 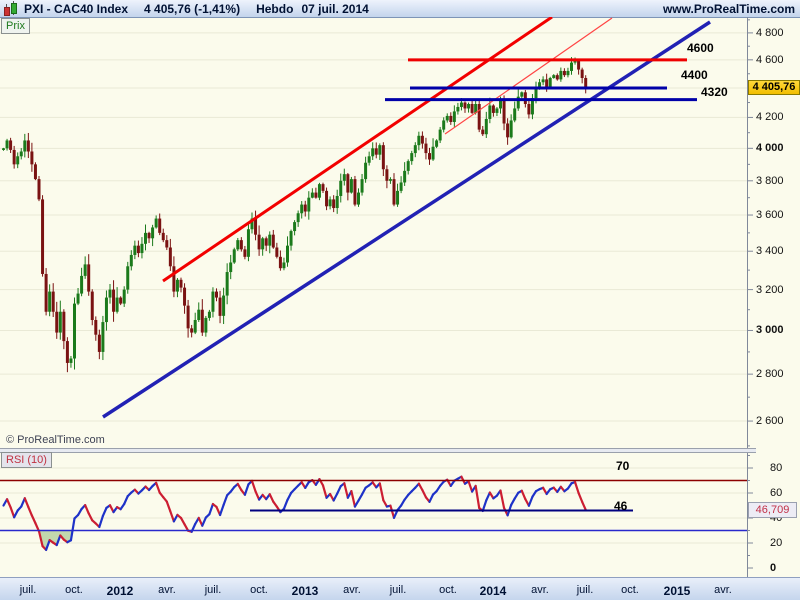 I want to click on price-axis-label: 4 200, so click(x=770, y=117).